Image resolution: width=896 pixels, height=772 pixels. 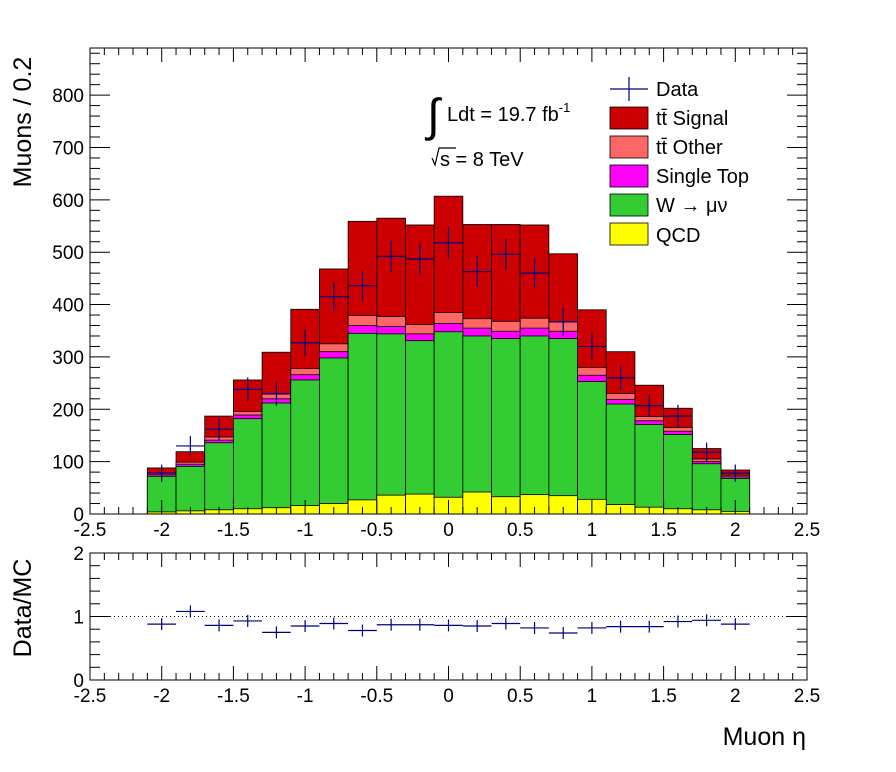 What do you see at coordinates (68, 358) in the screenshot?
I see `y-tick-label: 300` at bounding box center [68, 358].